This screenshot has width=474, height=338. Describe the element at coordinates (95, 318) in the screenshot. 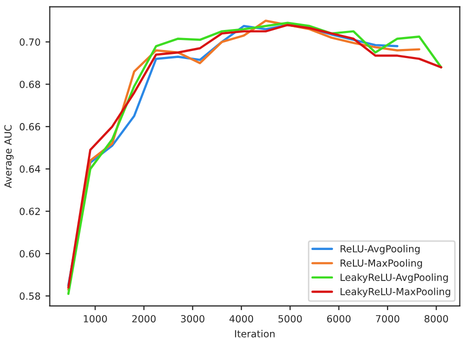

I see `x-tick-label: 1000` at that location.